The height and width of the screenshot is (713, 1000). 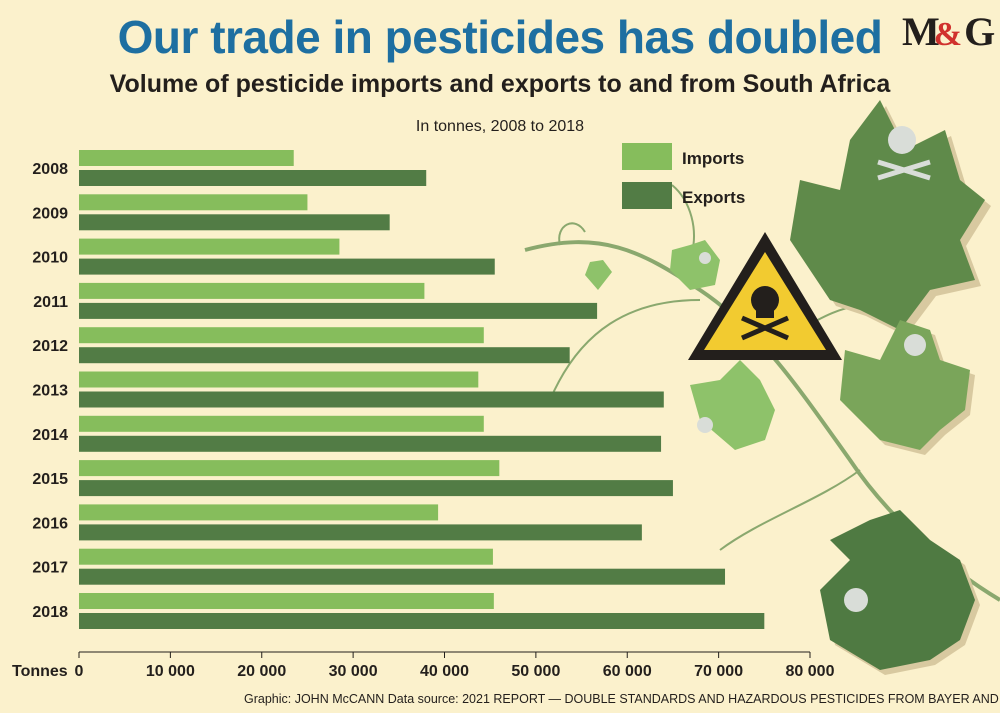 What do you see at coordinates (289, 468) in the screenshot?
I see `bar-imports-2015` at bounding box center [289, 468].